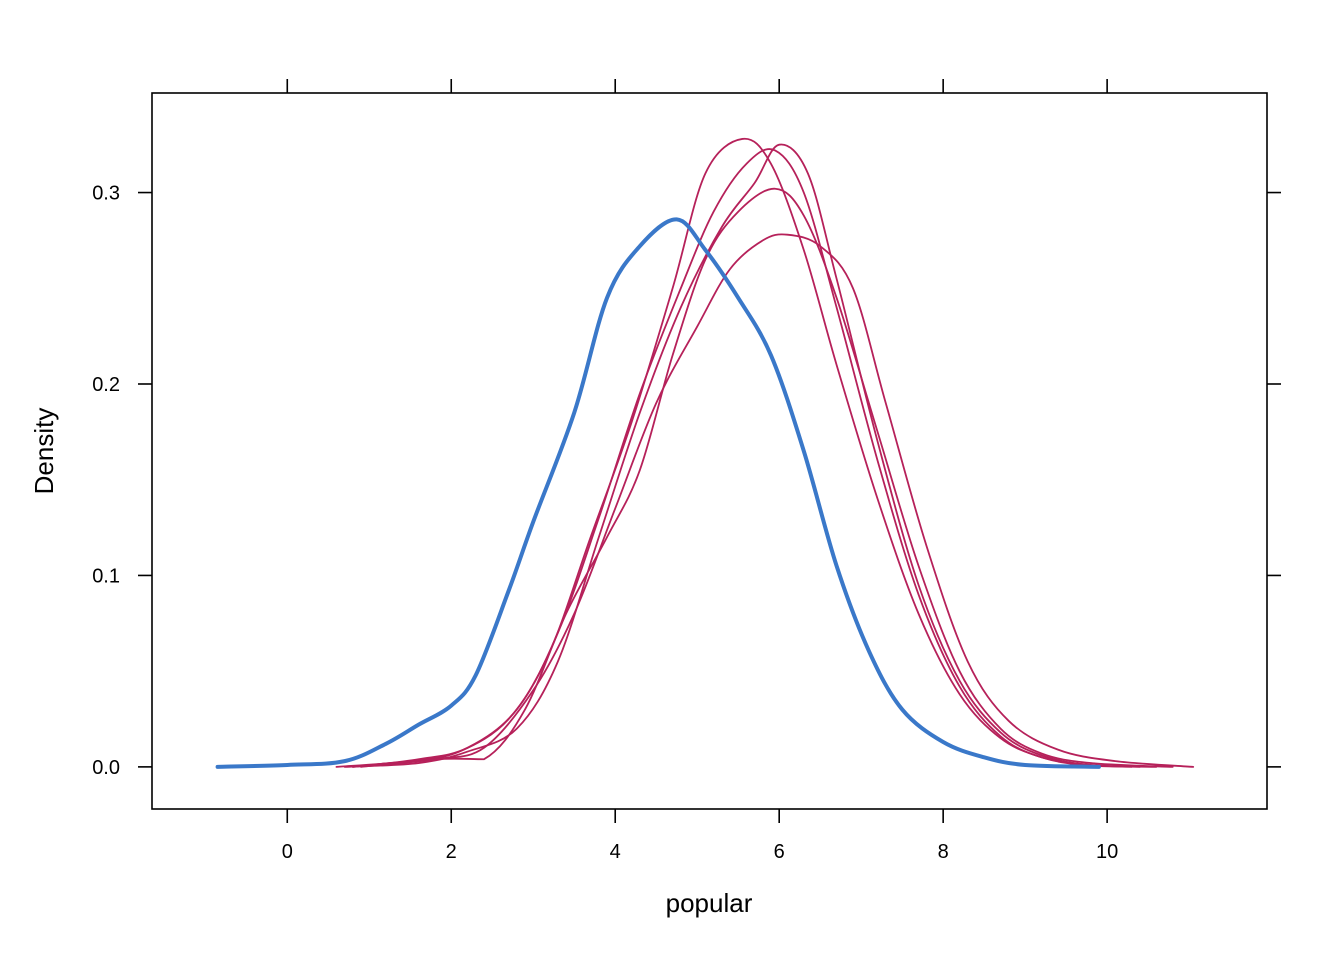 This screenshot has height=960, width=1344. I want to click on y-tick-label: 0.2, so click(106, 385).